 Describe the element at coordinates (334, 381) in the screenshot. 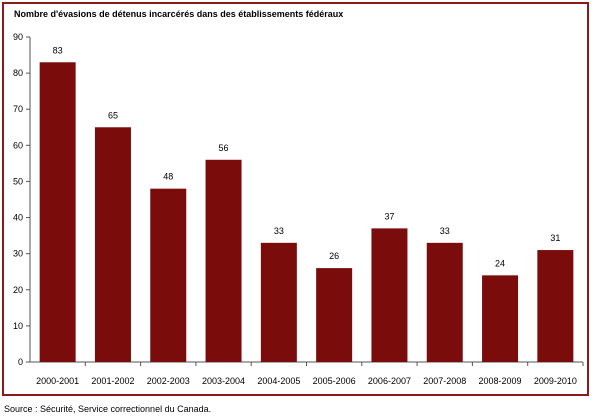

I see `x-tick-label: 2005-2006` at that location.